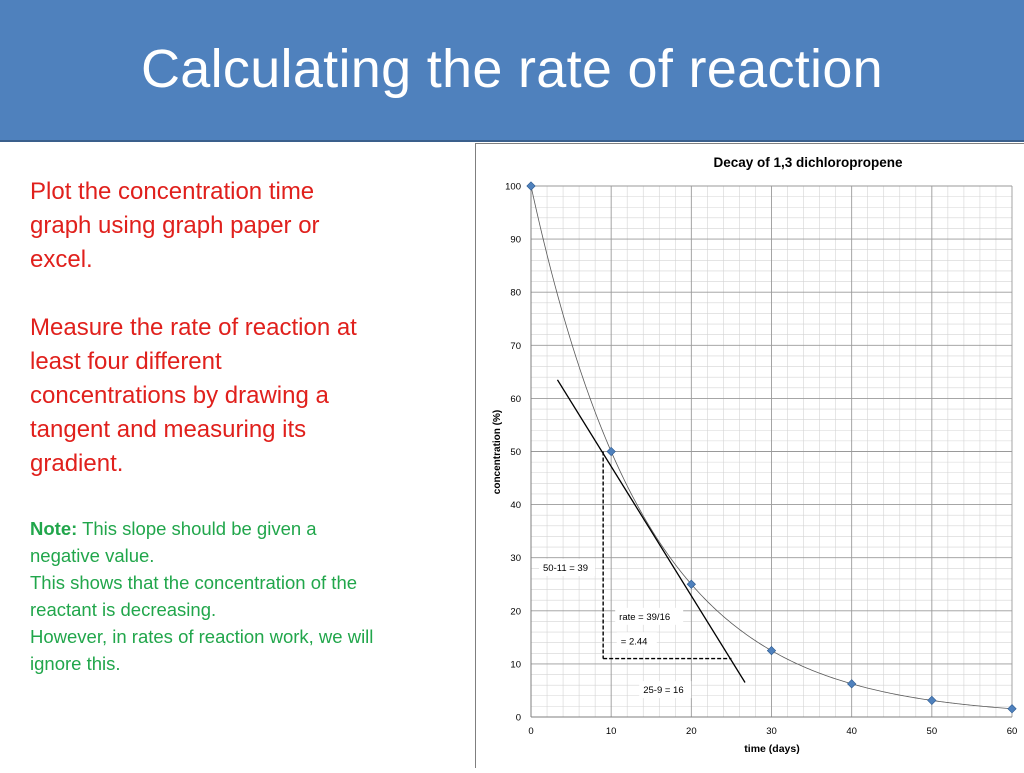 The image size is (1024, 773). What do you see at coordinates (771, 749) in the screenshot?
I see `x-axis-label: time (days)` at bounding box center [771, 749].